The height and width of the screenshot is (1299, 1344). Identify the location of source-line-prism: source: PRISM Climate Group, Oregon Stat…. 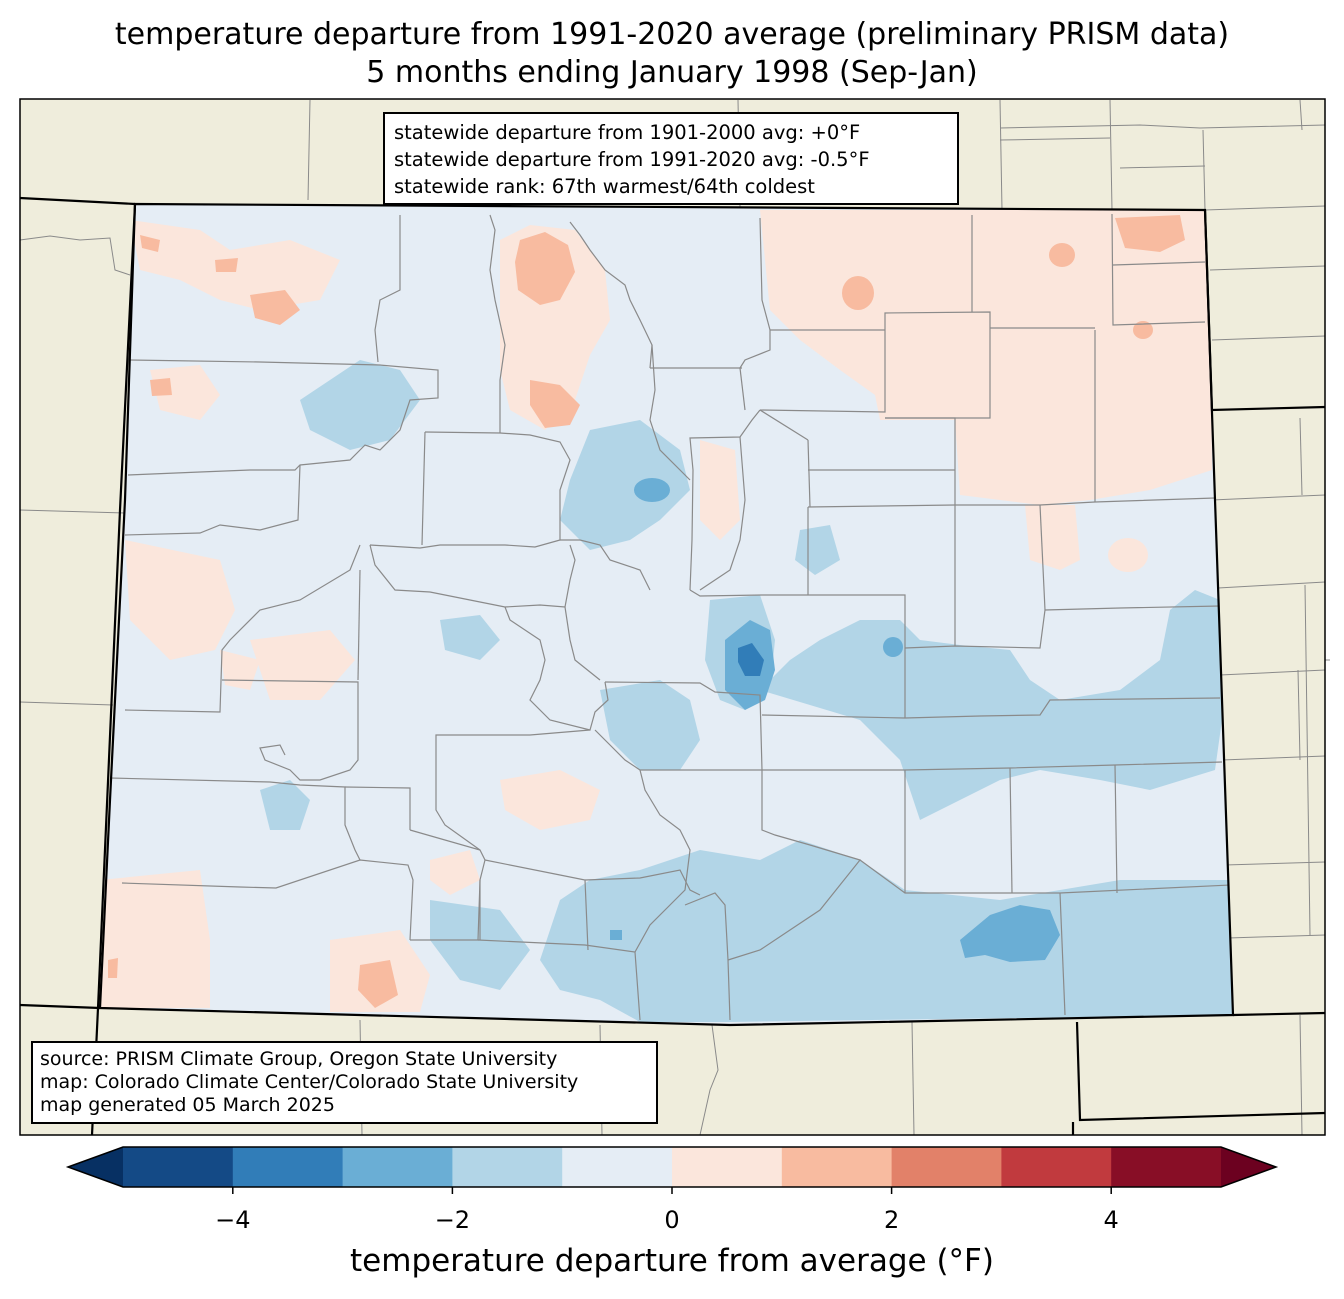
(299, 1059).